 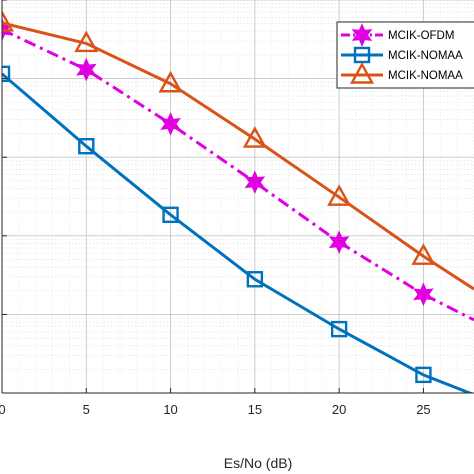 What do you see at coordinates (255, 409) in the screenshot?
I see `x-tick-label: 15` at bounding box center [255, 409].